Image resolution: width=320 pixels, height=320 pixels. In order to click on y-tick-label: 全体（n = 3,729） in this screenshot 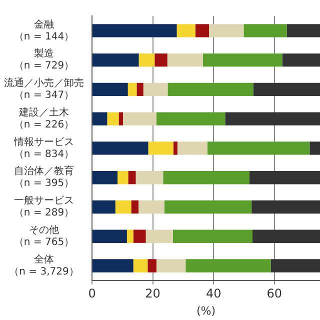, I will do `click(44, 265)`.